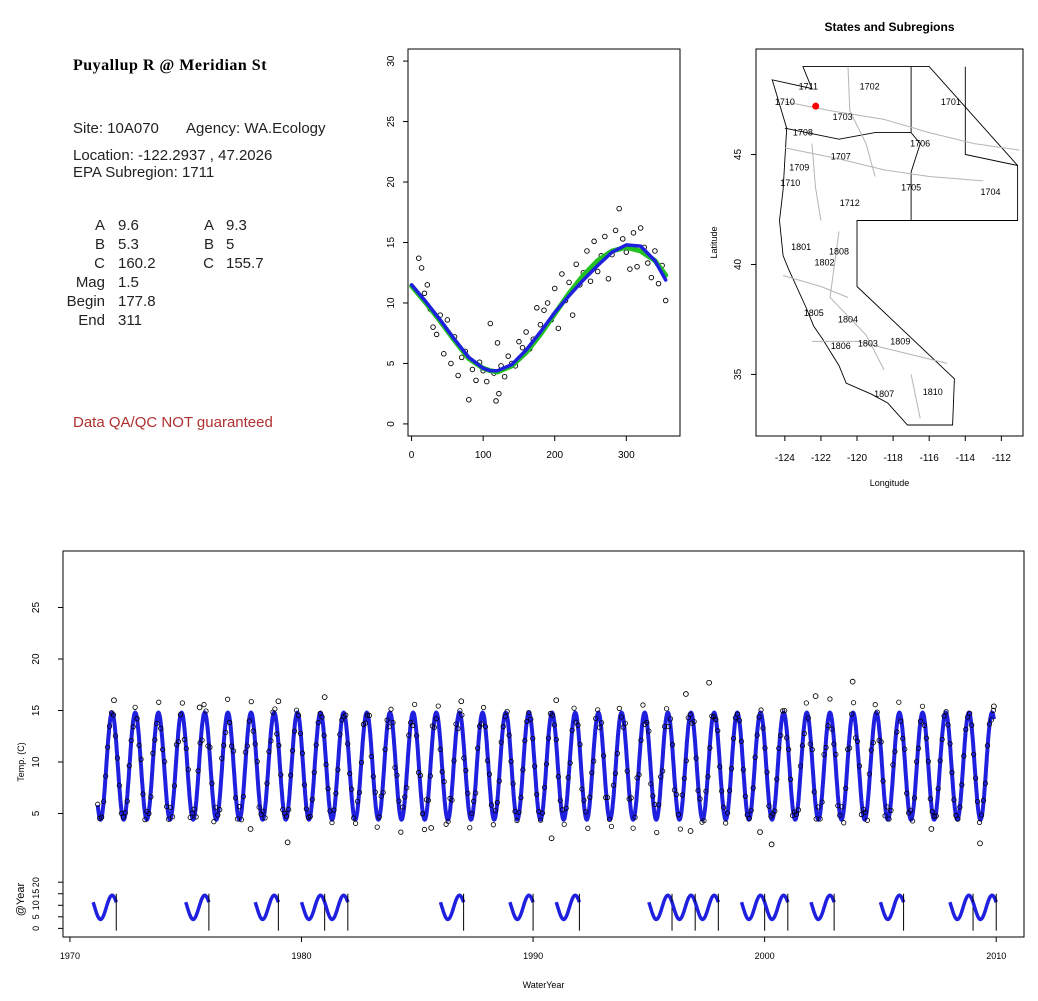  I want to click on region-label: 1809, so click(900, 341).